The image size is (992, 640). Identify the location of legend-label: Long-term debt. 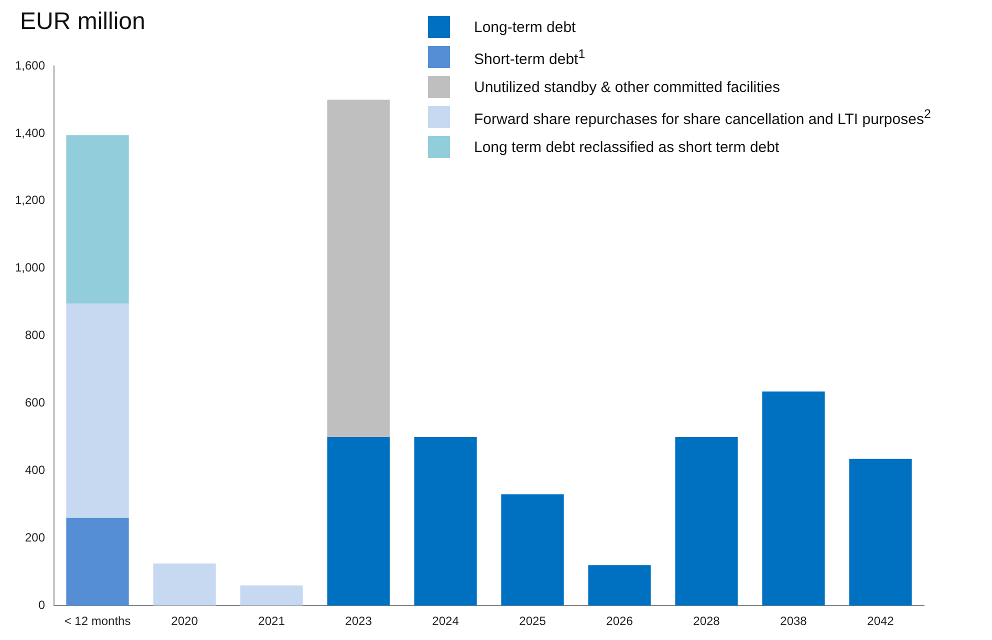
(525, 27).